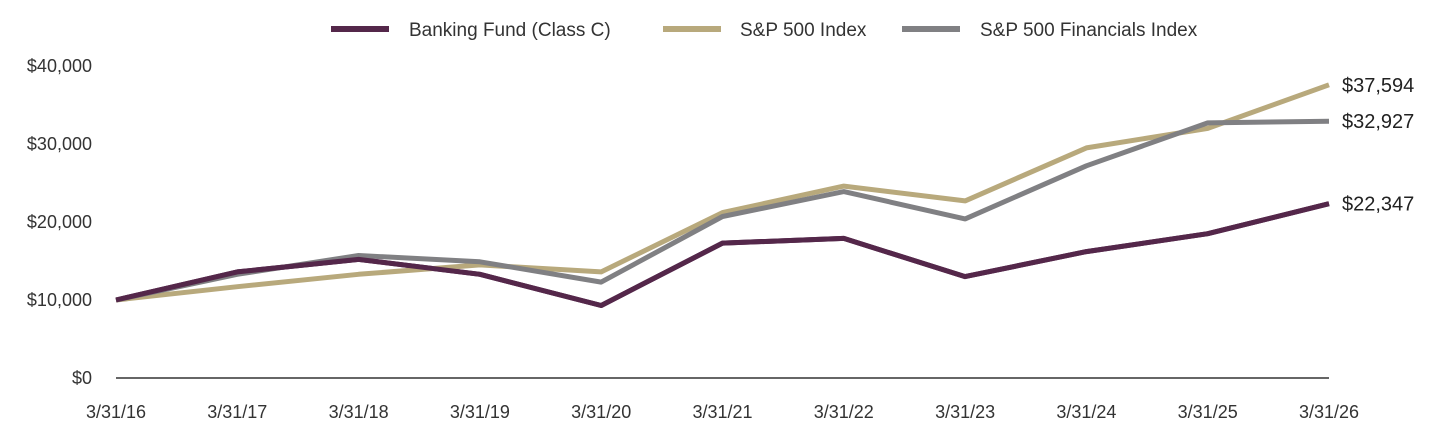  I want to click on x-tick-label: 3/31/21, so click(722, 412).